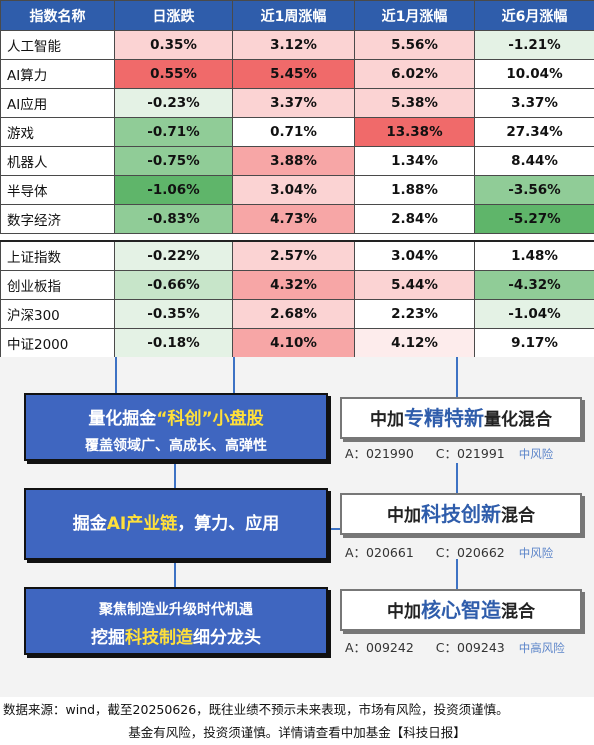 Image resolution: width=594 pixels, height=745 pixels. Describe the element at coordinates (414, 15) in the screenshot. I see `header-1month-change: 近1月涨幅` at that location.